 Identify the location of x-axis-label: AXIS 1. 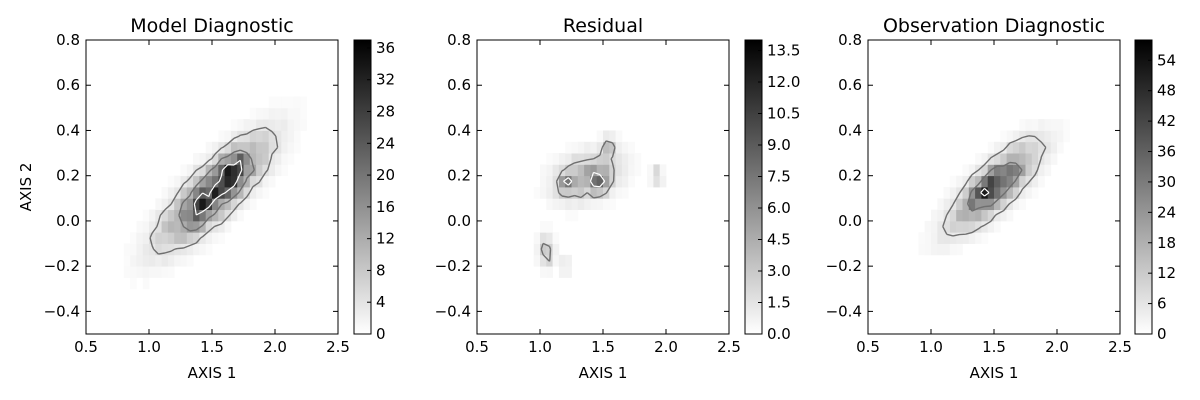
(603, 373).